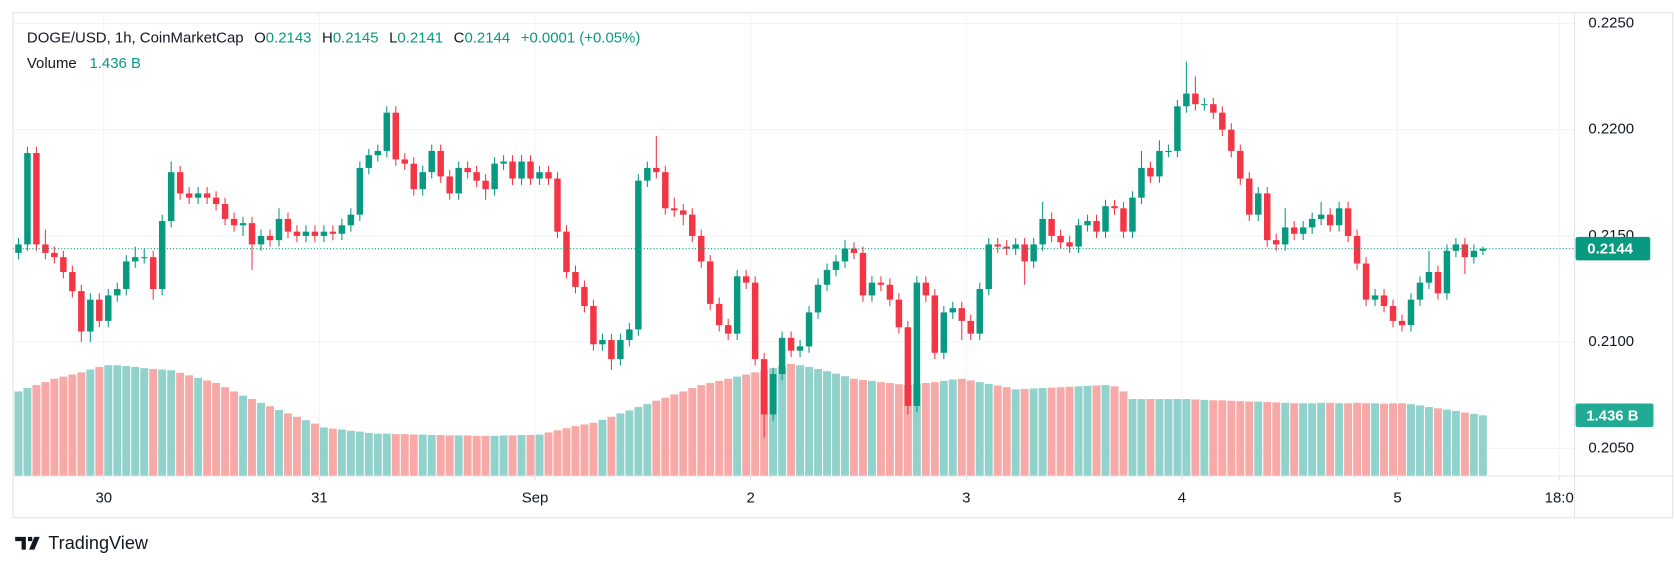 Image resolution: width=1674 pixels, height=571 pixels. Describe the element at coordinates (52, 63) in the screenshot. I see `volume-name: Volume` at that location.